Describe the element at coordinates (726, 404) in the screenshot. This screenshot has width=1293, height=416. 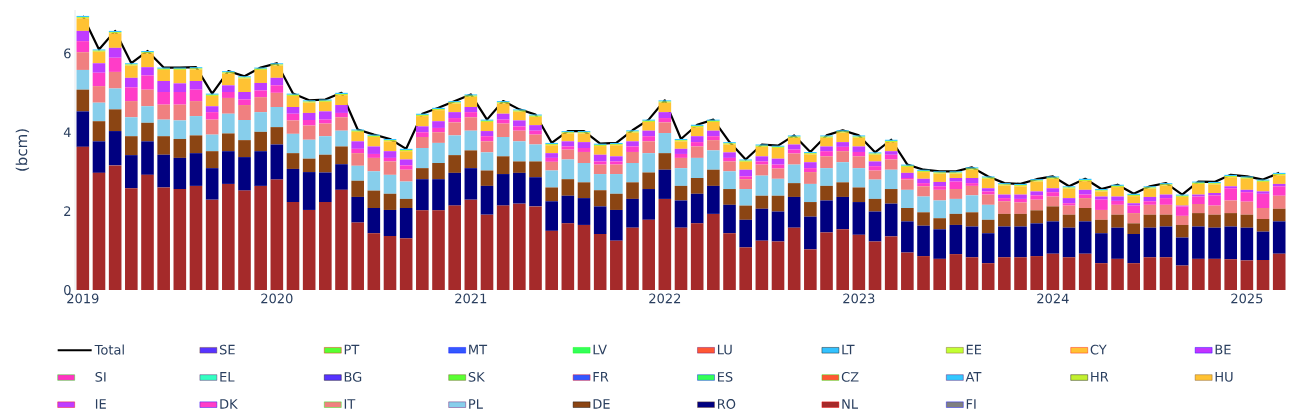
I see `legend-label: RO` at that location.